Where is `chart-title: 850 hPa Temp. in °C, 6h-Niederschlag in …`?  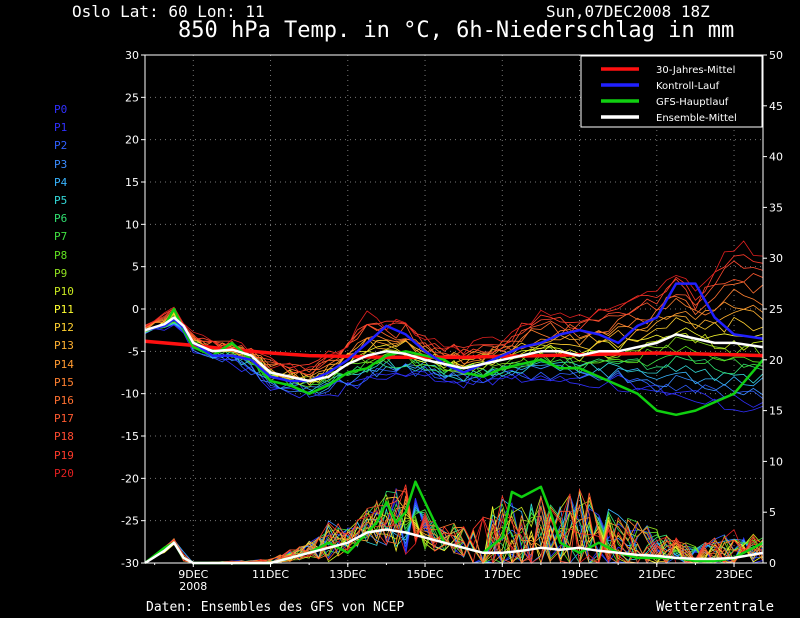
chart-title: 850 hPa Temp. in °C, 6h-Niederschlag in … is located at coordinates (456, 30).